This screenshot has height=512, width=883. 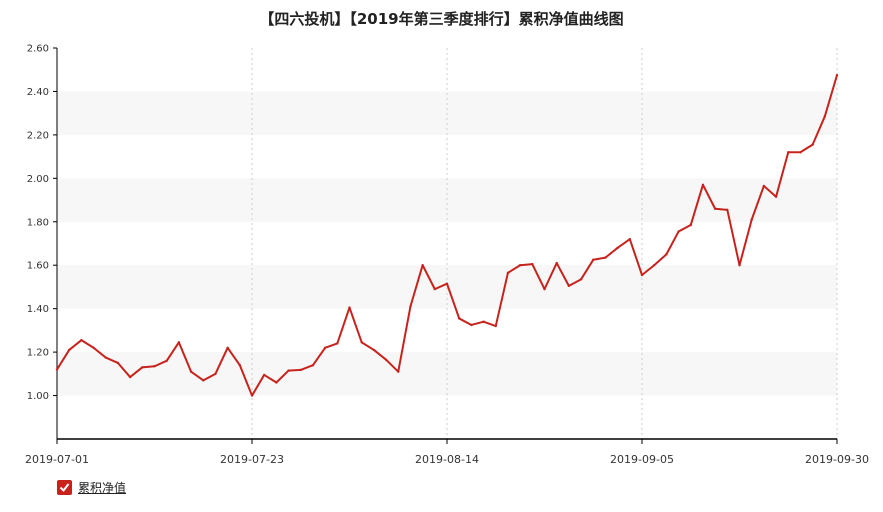 I want to click on legend-item: 累积净值, so click(x=91, y=487).